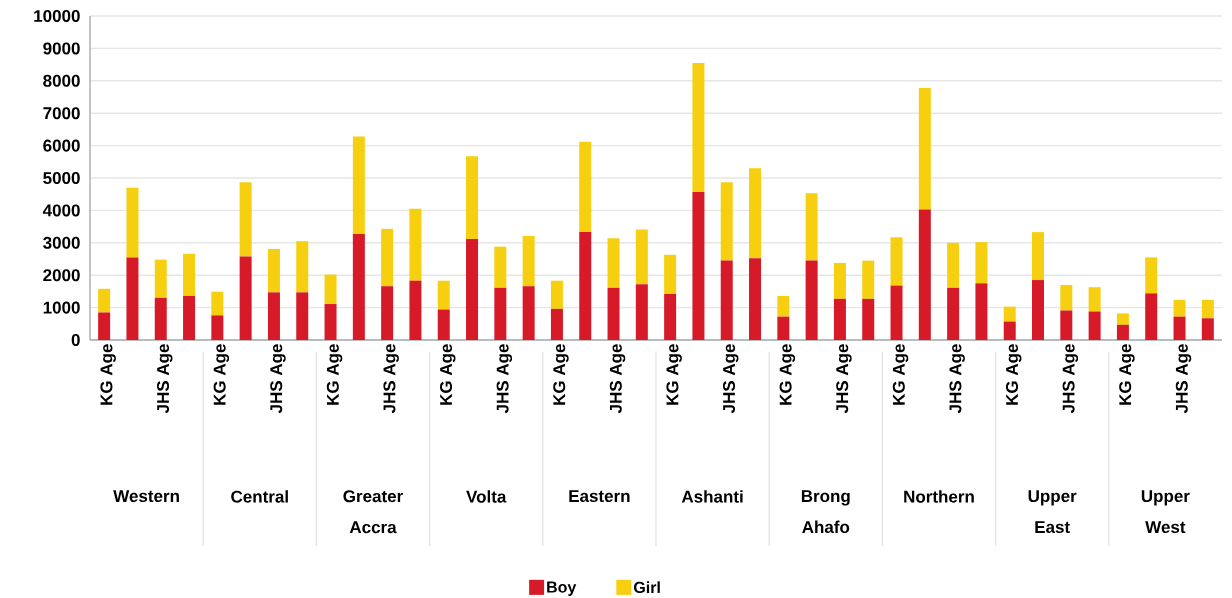 Image resolution: width=1232 pixels, height=598 pixels. I want to click on text: Greater Accra, so click(373, 512).